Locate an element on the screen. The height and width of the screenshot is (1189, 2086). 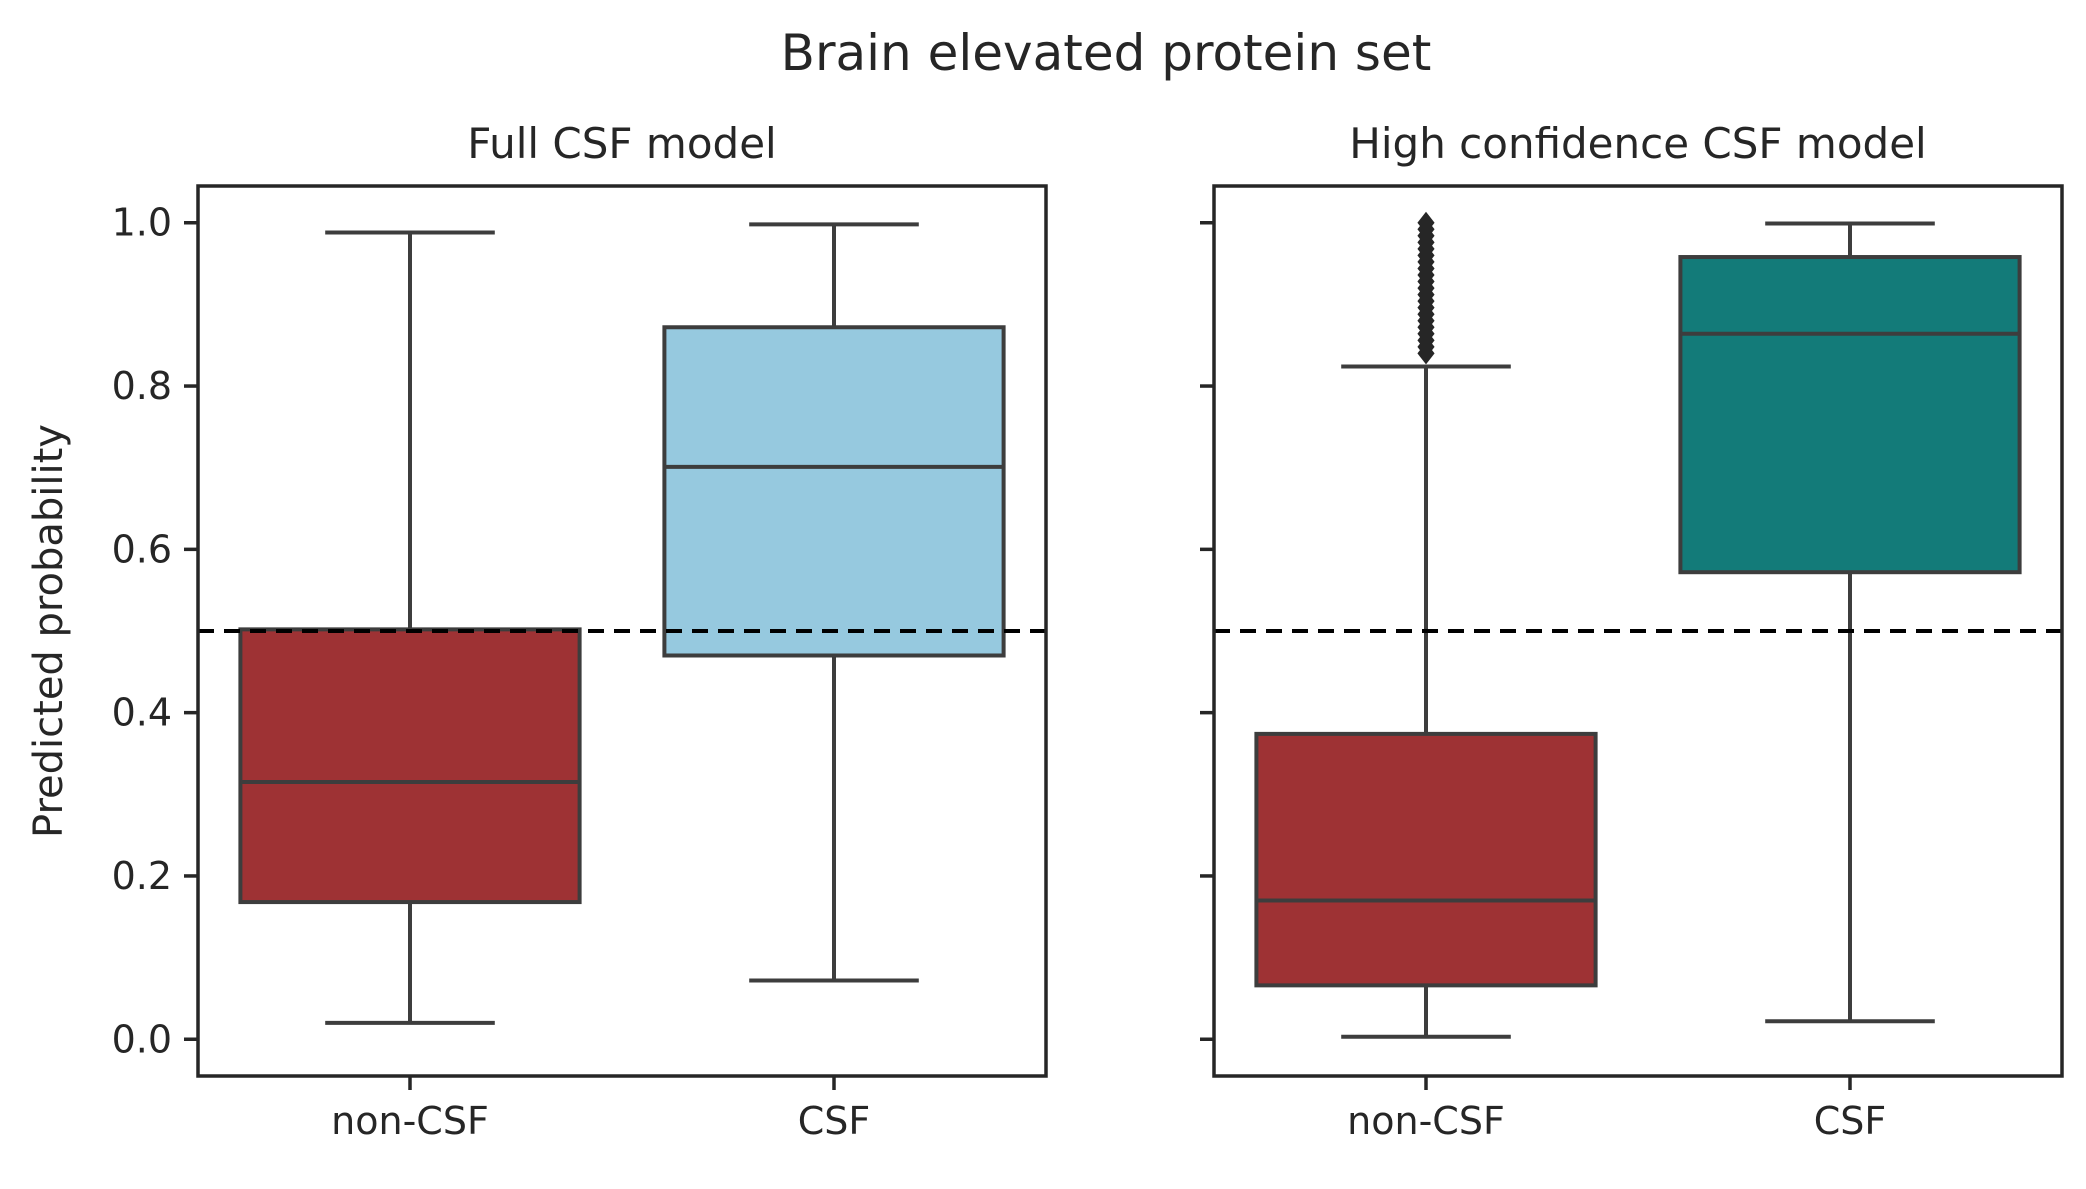
y-tick-label: 0.8 is located at coordinates (142, 386).